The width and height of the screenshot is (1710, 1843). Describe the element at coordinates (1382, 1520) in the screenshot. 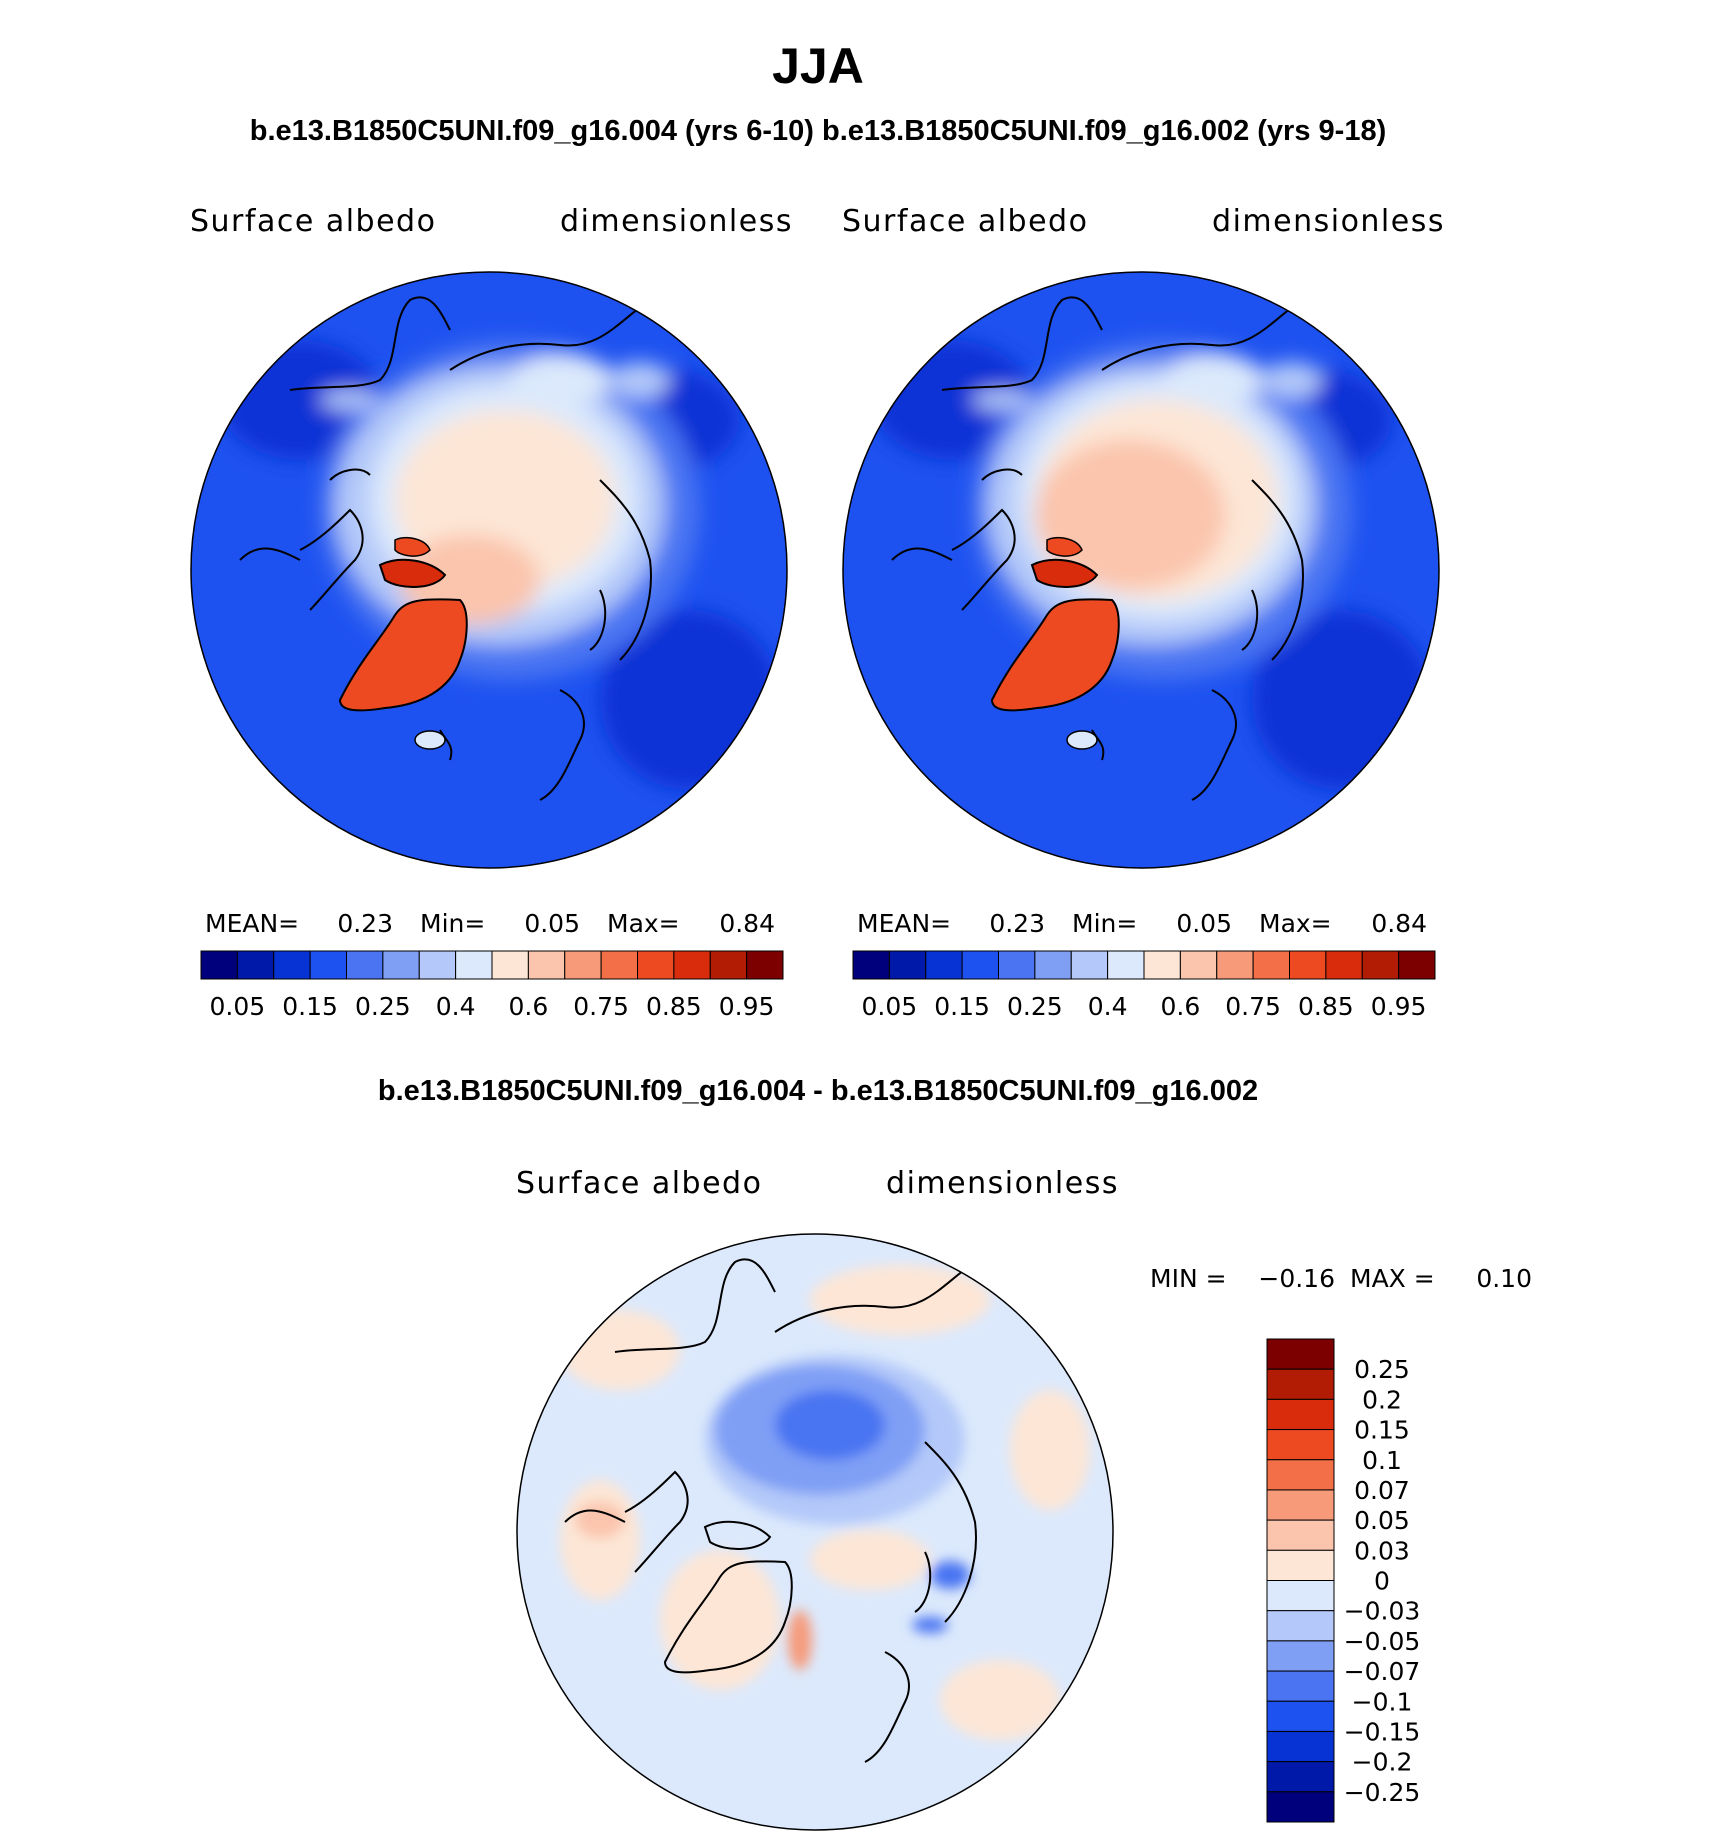

I see `diff-colorbar-tick-5: 0.05` at that location.